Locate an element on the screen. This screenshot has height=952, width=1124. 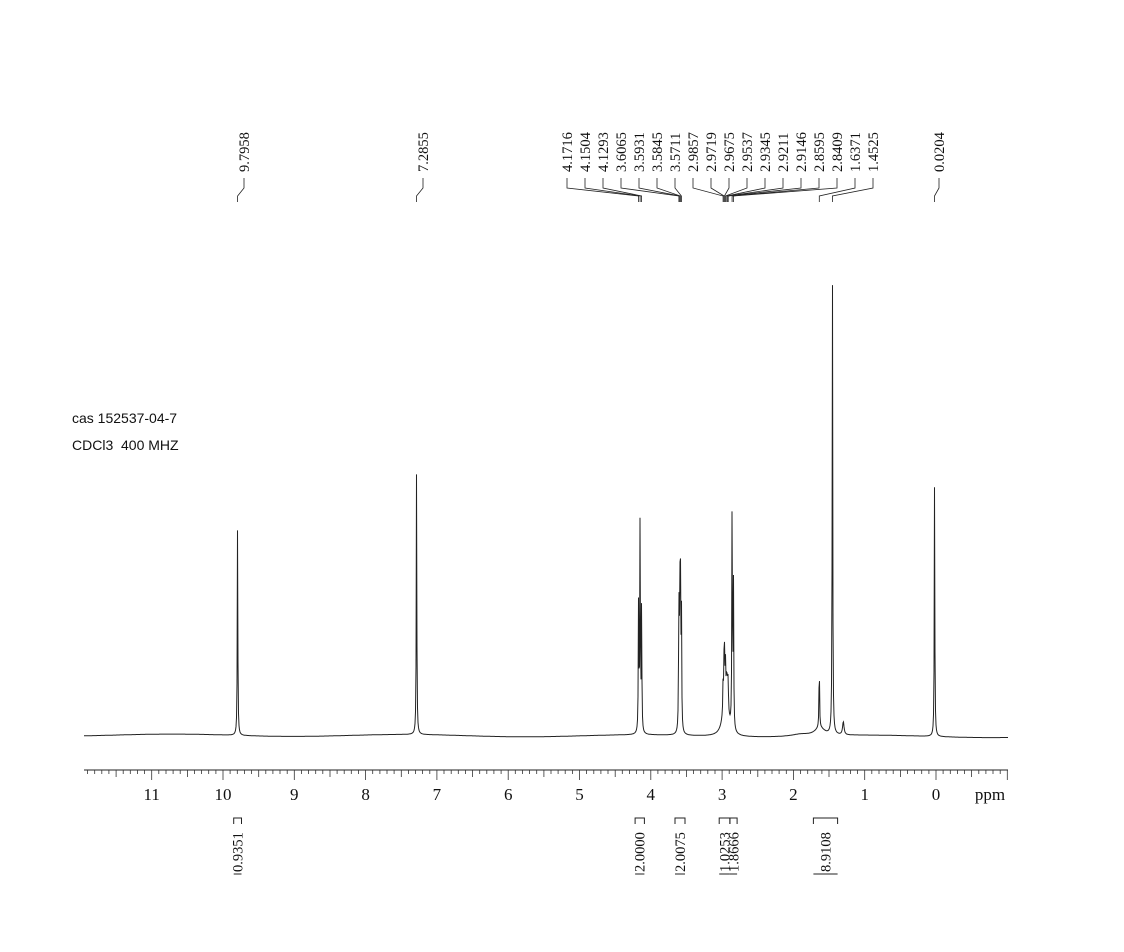
integral-value-label: 8.9108 is located at coordinates (826, 852).